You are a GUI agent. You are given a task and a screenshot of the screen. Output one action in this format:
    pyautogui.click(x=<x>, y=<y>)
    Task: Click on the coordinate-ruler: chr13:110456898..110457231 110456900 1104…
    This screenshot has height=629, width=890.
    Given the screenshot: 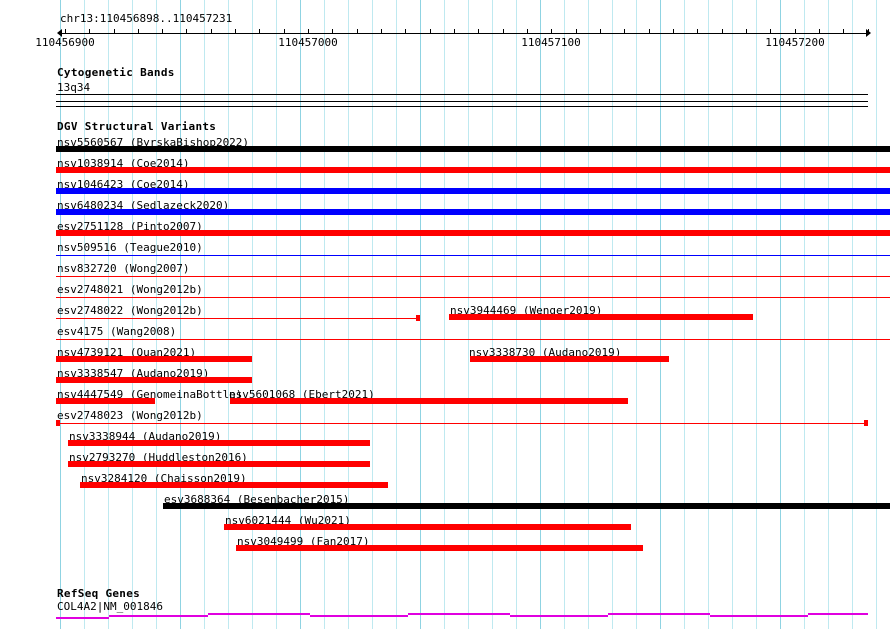 What is the action you would take?
    pyautogui.click(x=445, y=27)
    